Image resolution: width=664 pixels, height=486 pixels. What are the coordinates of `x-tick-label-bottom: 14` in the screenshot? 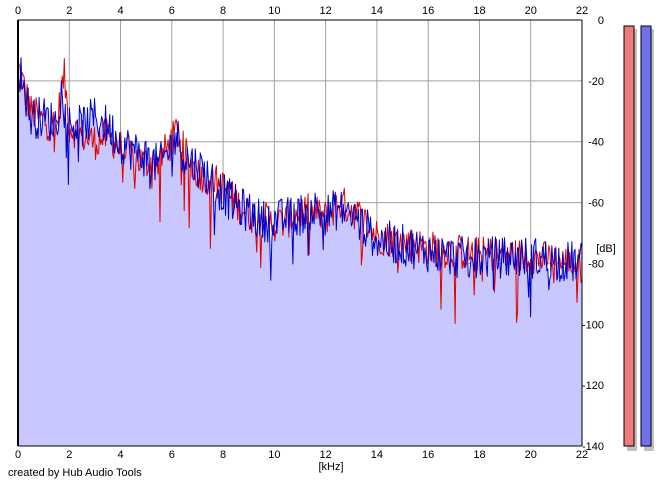 It's located at (377, 455).